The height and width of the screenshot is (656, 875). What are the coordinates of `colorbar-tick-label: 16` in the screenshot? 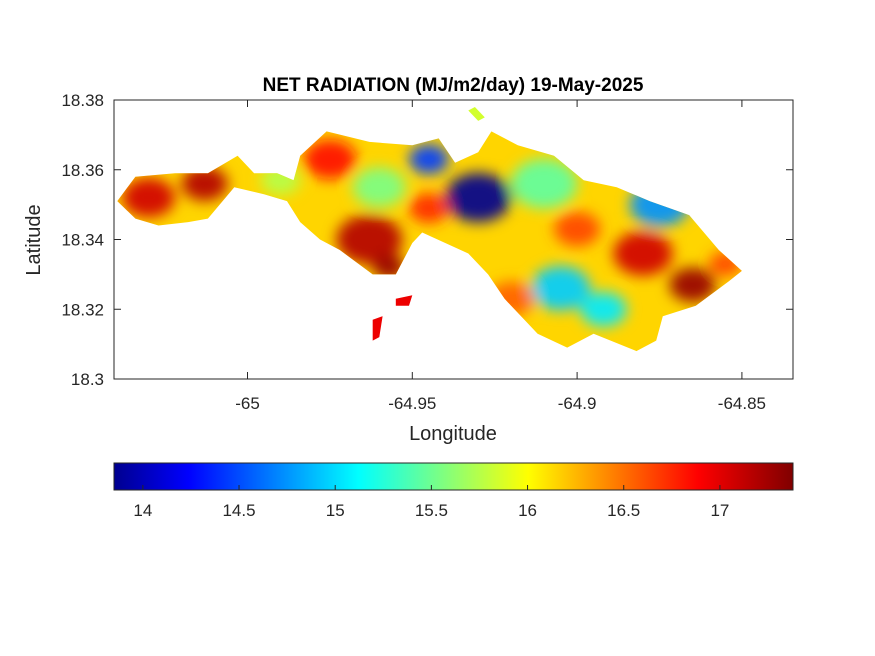 It's located at (527, 510).